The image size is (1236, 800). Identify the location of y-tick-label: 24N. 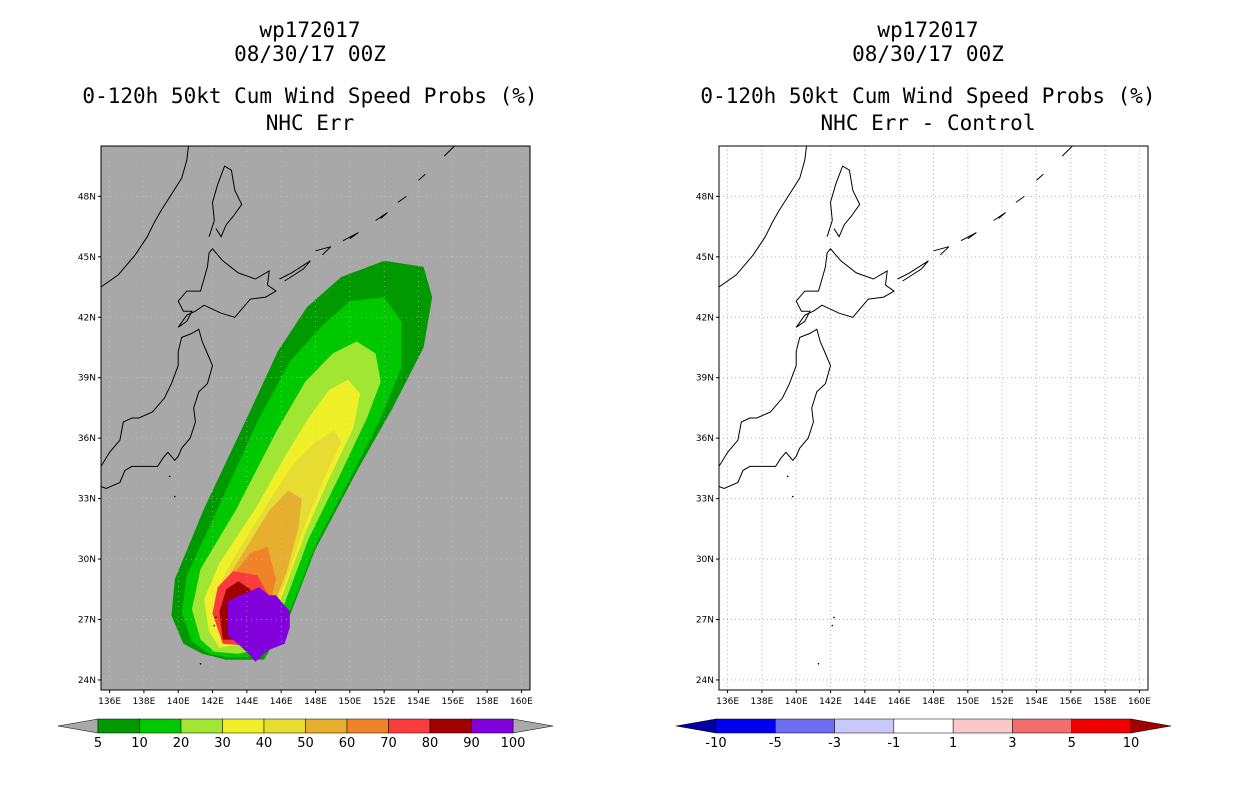
(87, 681).